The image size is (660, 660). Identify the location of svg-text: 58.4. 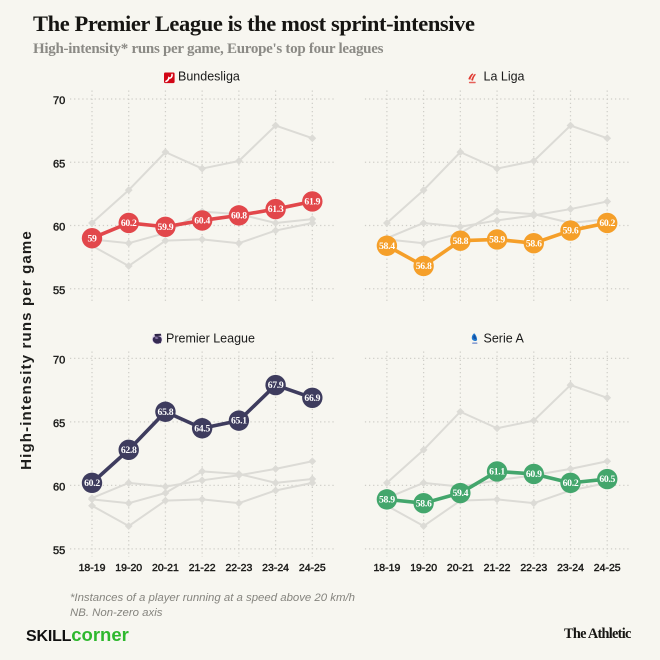
(387, 246).